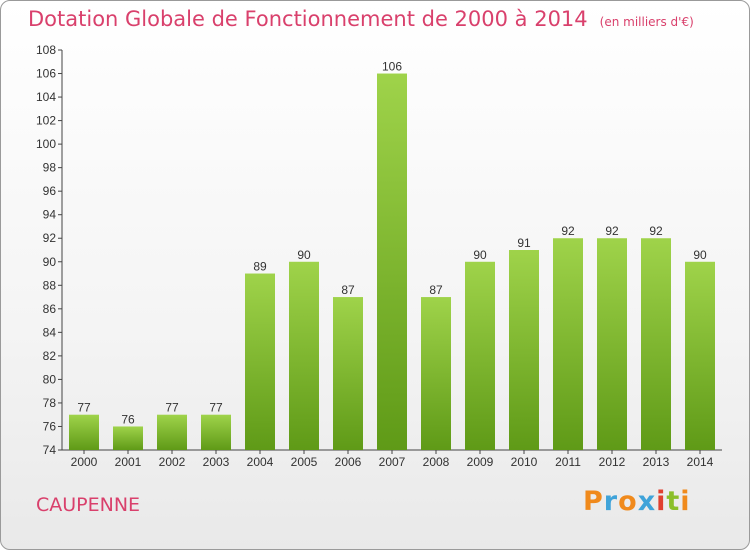  Describe the element at coordinates (46, 144) in the screenshot. I see `y-tick-label: 100` at that location.